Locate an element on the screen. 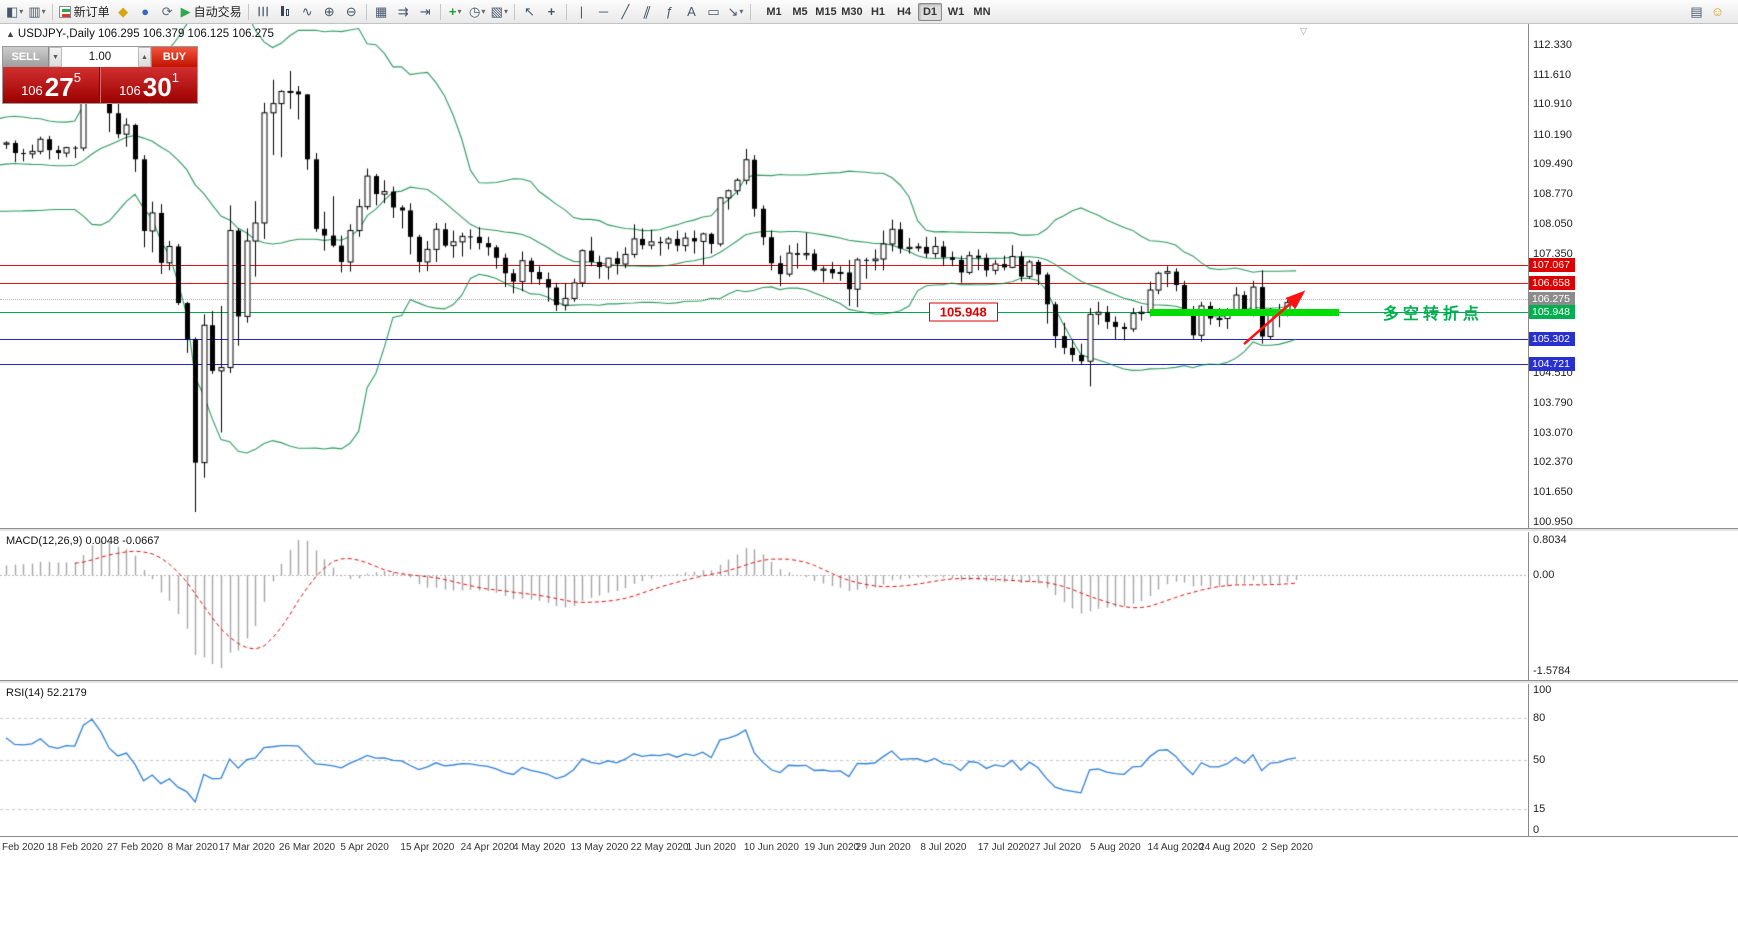 This screenshot has width=1738, height=950. rsi-axis-label: 50 is located at coordinates (1539, 760).